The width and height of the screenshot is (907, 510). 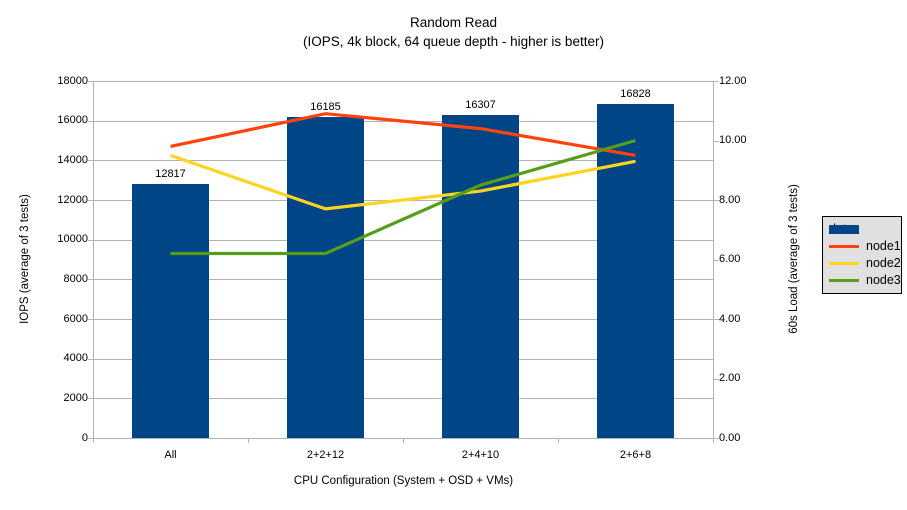 I want to click on legend-item-data: data, so click(x=865, y=229).